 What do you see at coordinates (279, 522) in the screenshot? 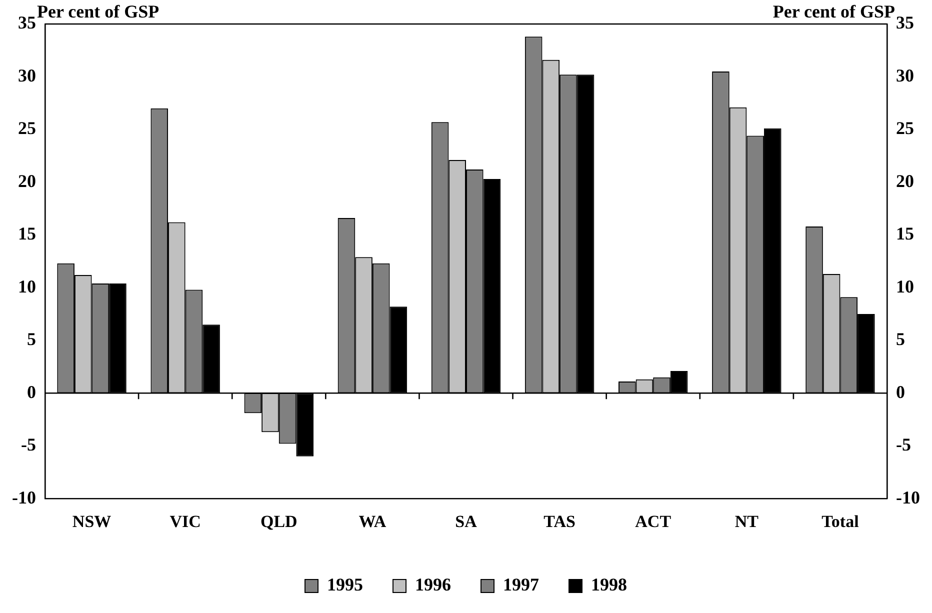
I see `x-tick-label: QLD` at bounding box center [279, 522].